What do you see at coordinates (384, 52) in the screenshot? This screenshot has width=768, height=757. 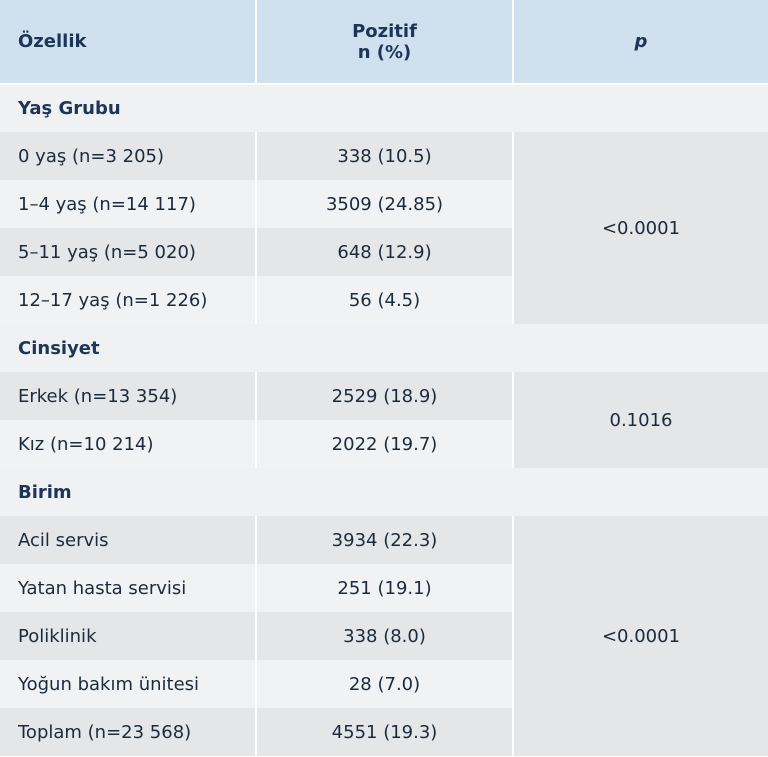 I see `header-line: n (%)` at bounding box center [384, 52].